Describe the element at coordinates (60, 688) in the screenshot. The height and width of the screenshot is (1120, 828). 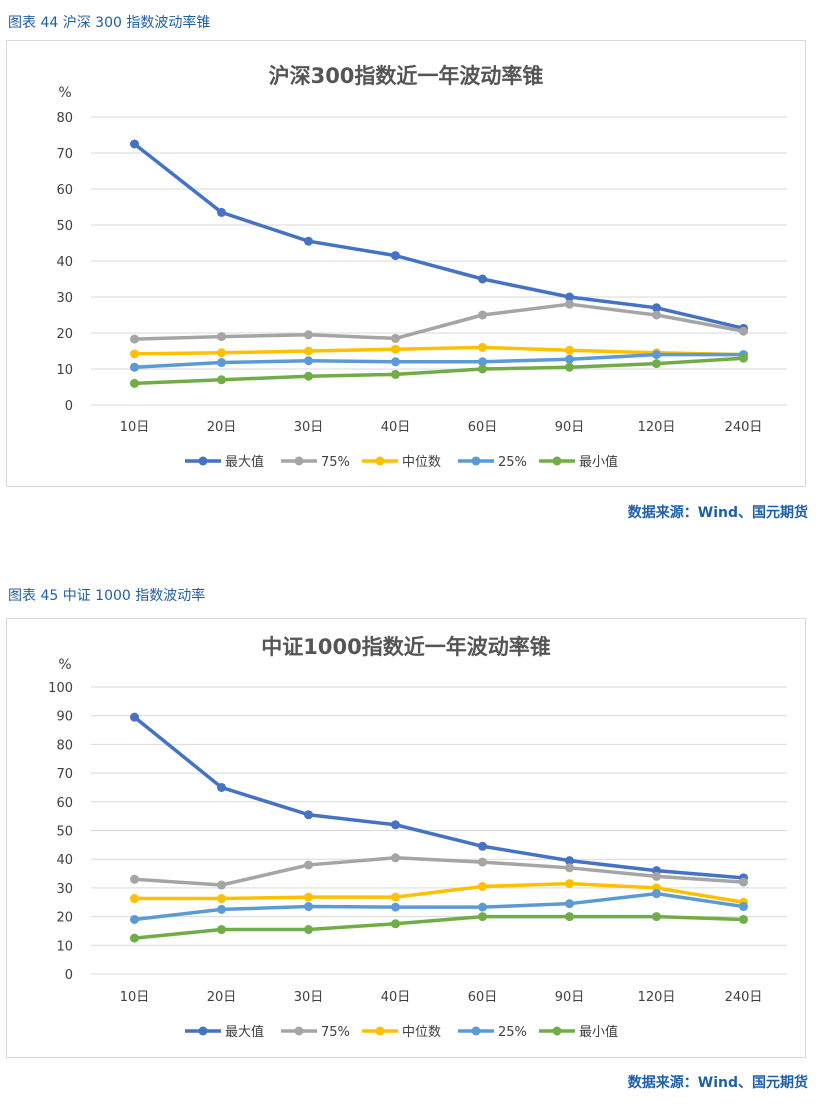
I see `y-tick-label: 100` at that location.